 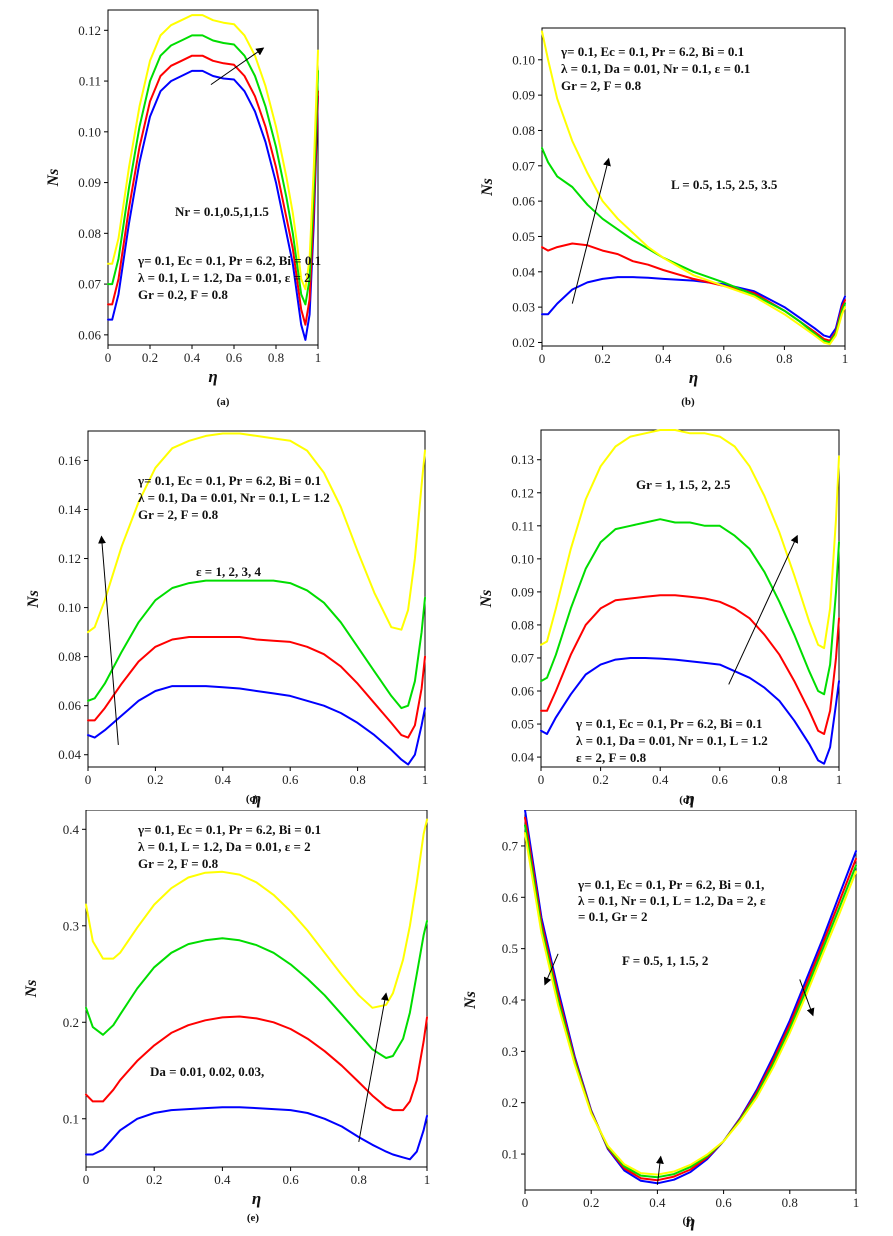 I want to click on annotation-text: F = 0.5, 1, 1.5, 2, so click(x=665, y=960).